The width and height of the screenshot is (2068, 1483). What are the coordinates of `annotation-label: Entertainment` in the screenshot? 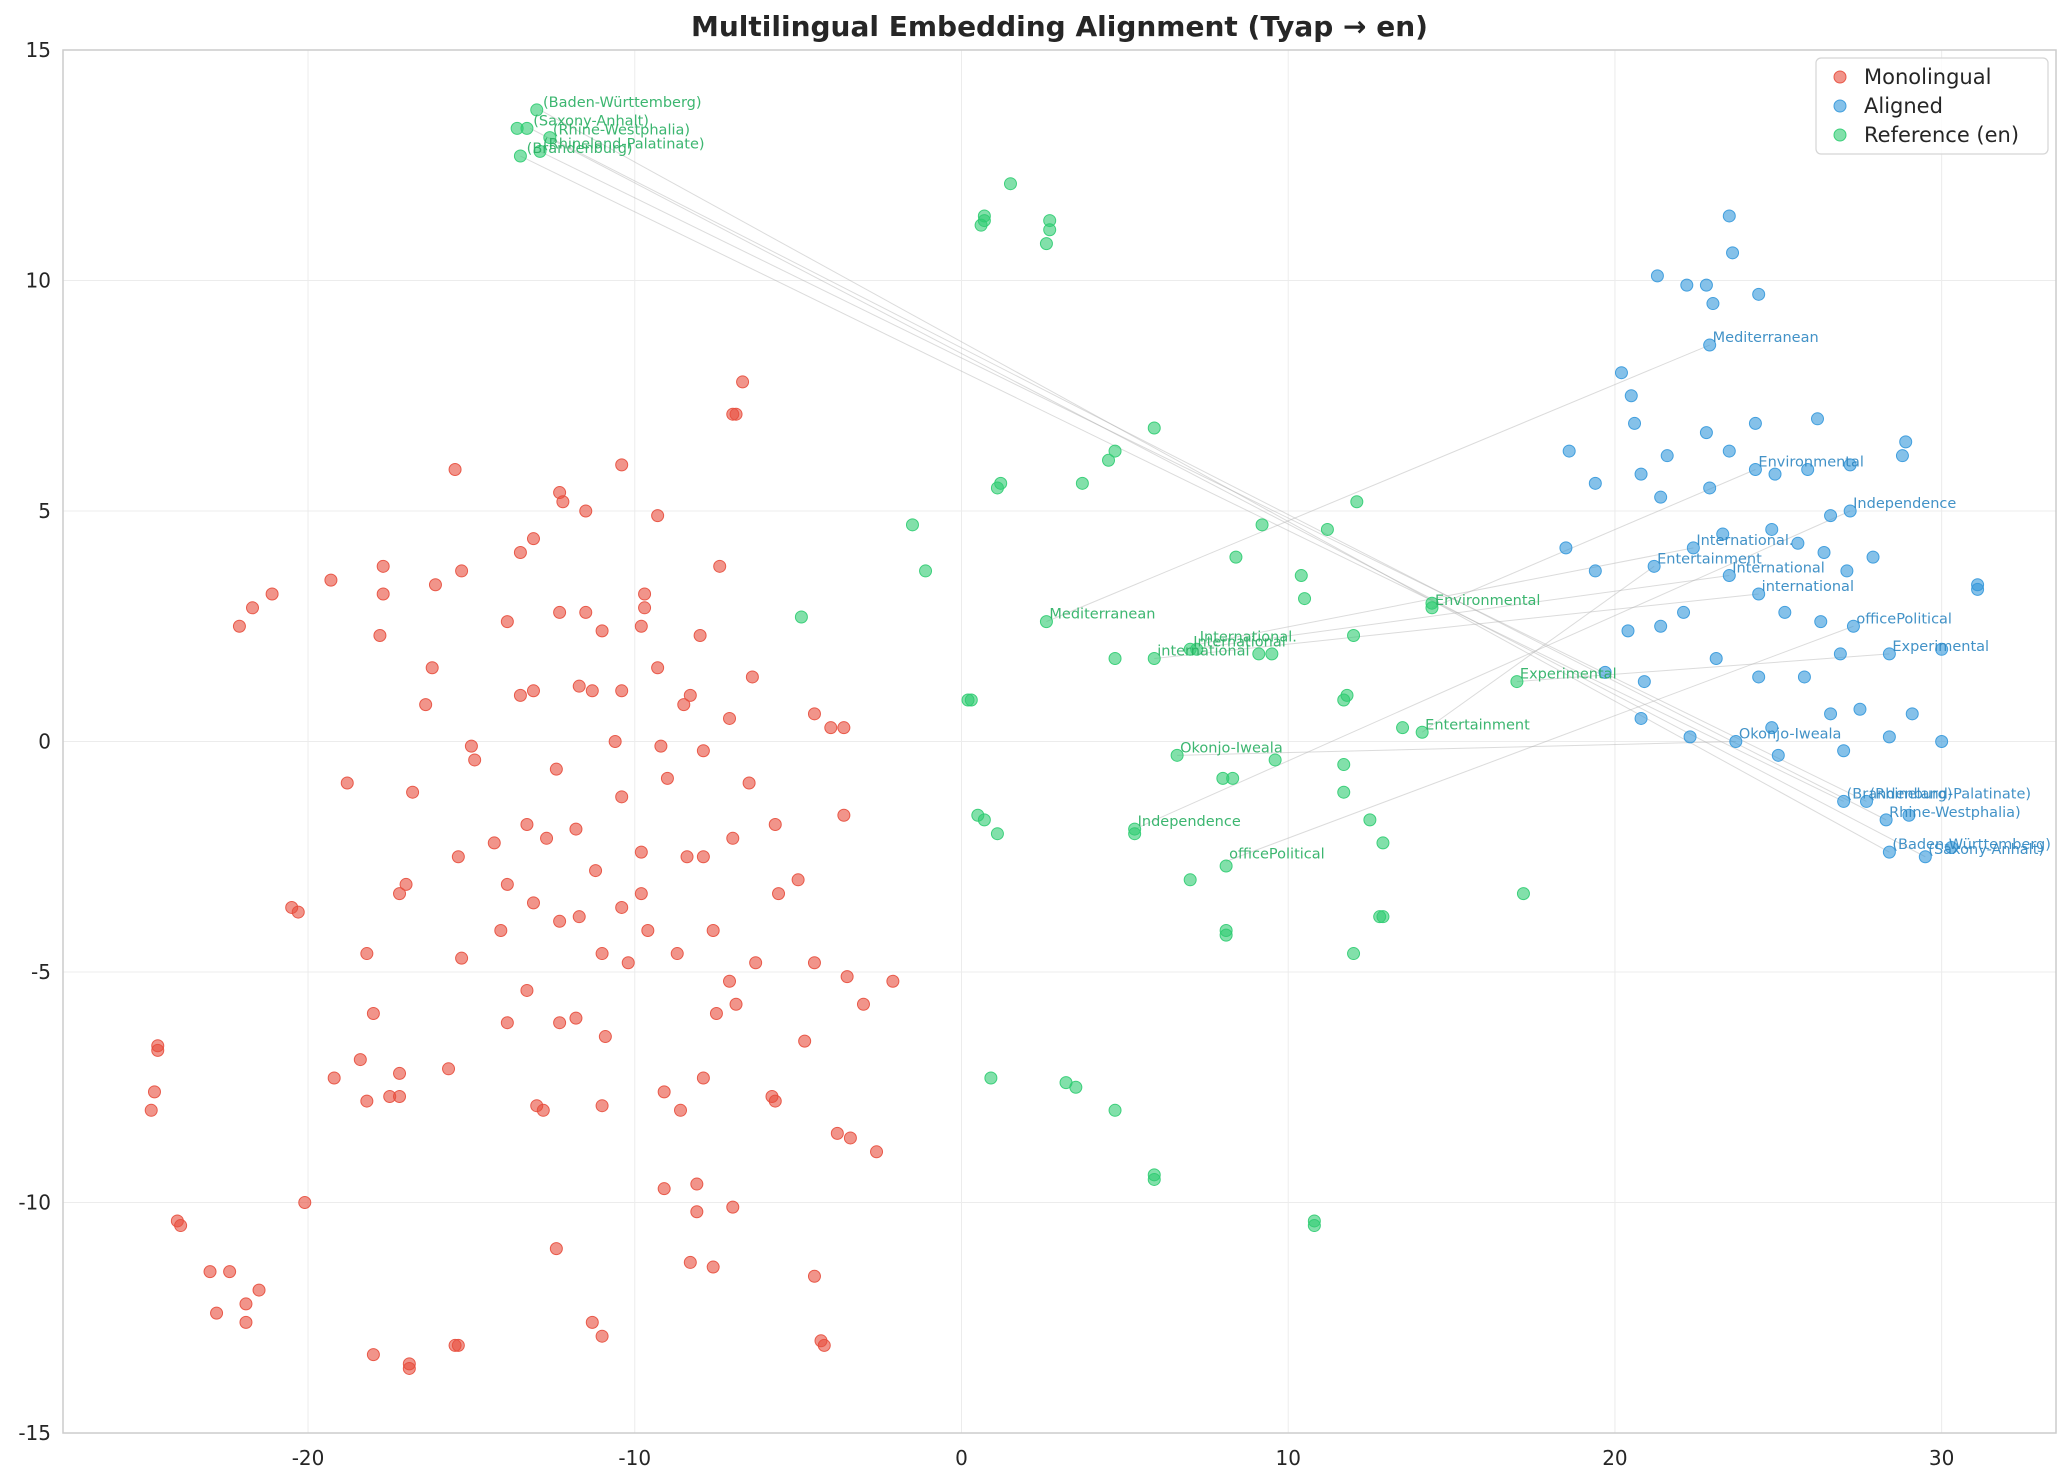 It's located at (1477, 725).